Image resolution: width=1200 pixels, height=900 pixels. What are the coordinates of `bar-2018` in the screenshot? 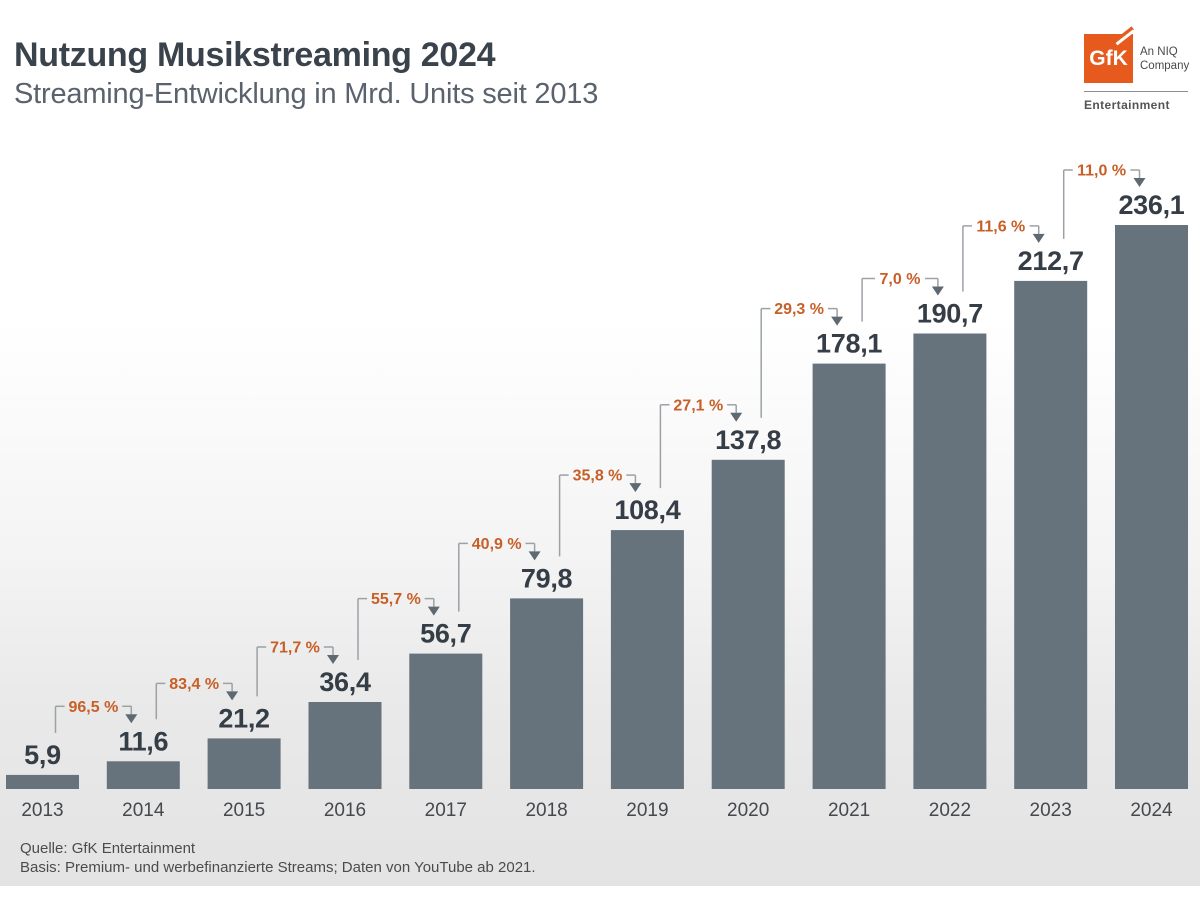 It's located at (547, 693).